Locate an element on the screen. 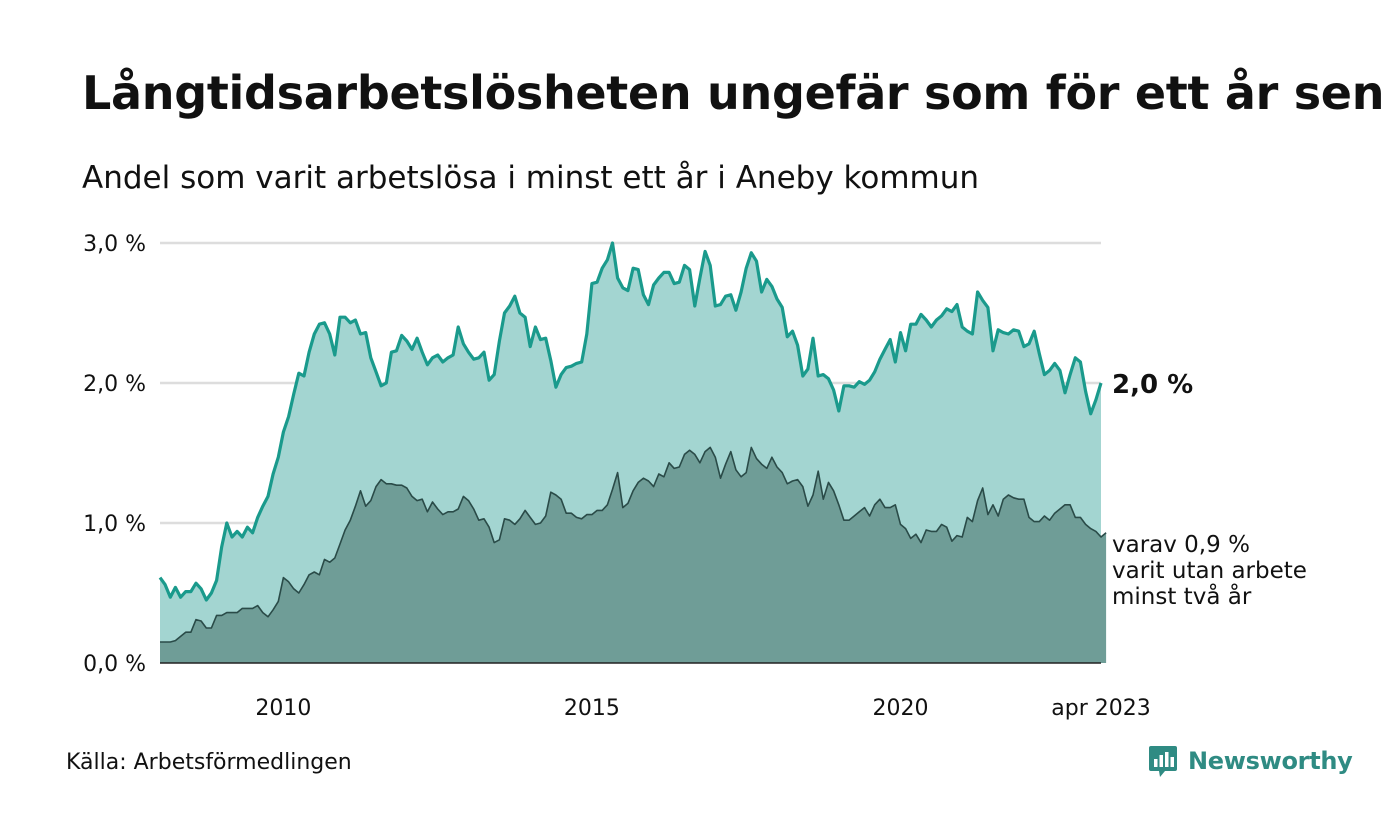  x-tick-label: 2020 is located at coordinates (900, 708).